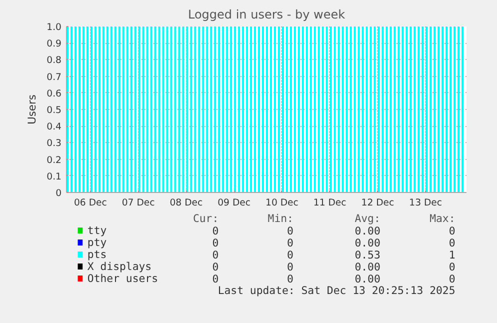 The height and width of the screenshot is (323, 497). I want to click on y-tick-label: 0.3, so click(54, 144).